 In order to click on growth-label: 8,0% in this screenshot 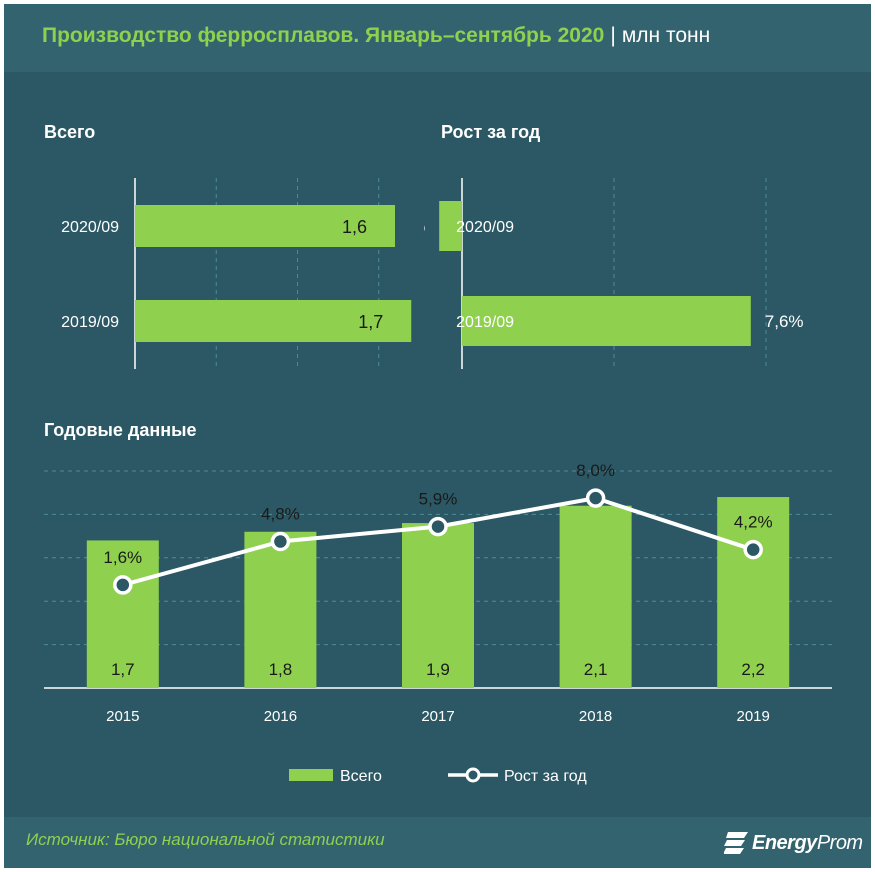, I will do `click(595, 470)`.